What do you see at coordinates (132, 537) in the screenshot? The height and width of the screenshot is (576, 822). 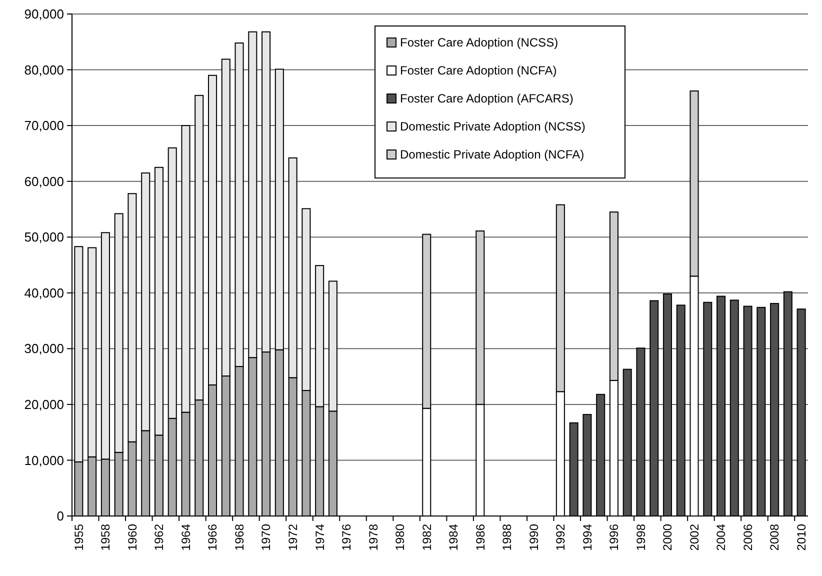 I see `x-tick-label: 1960` at bounding box center [132, 537].